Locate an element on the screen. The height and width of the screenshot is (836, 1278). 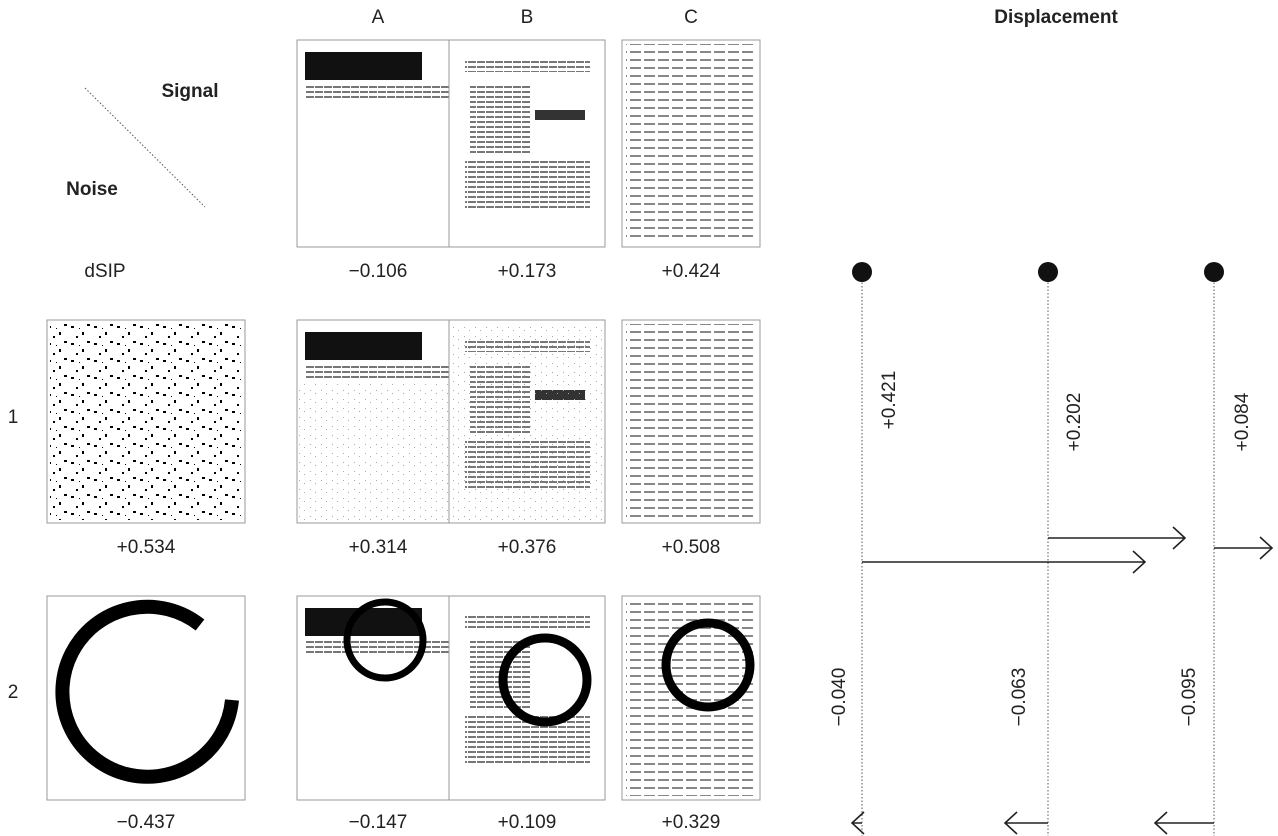
noise-label: Noise is located at coordinates (92, 189).